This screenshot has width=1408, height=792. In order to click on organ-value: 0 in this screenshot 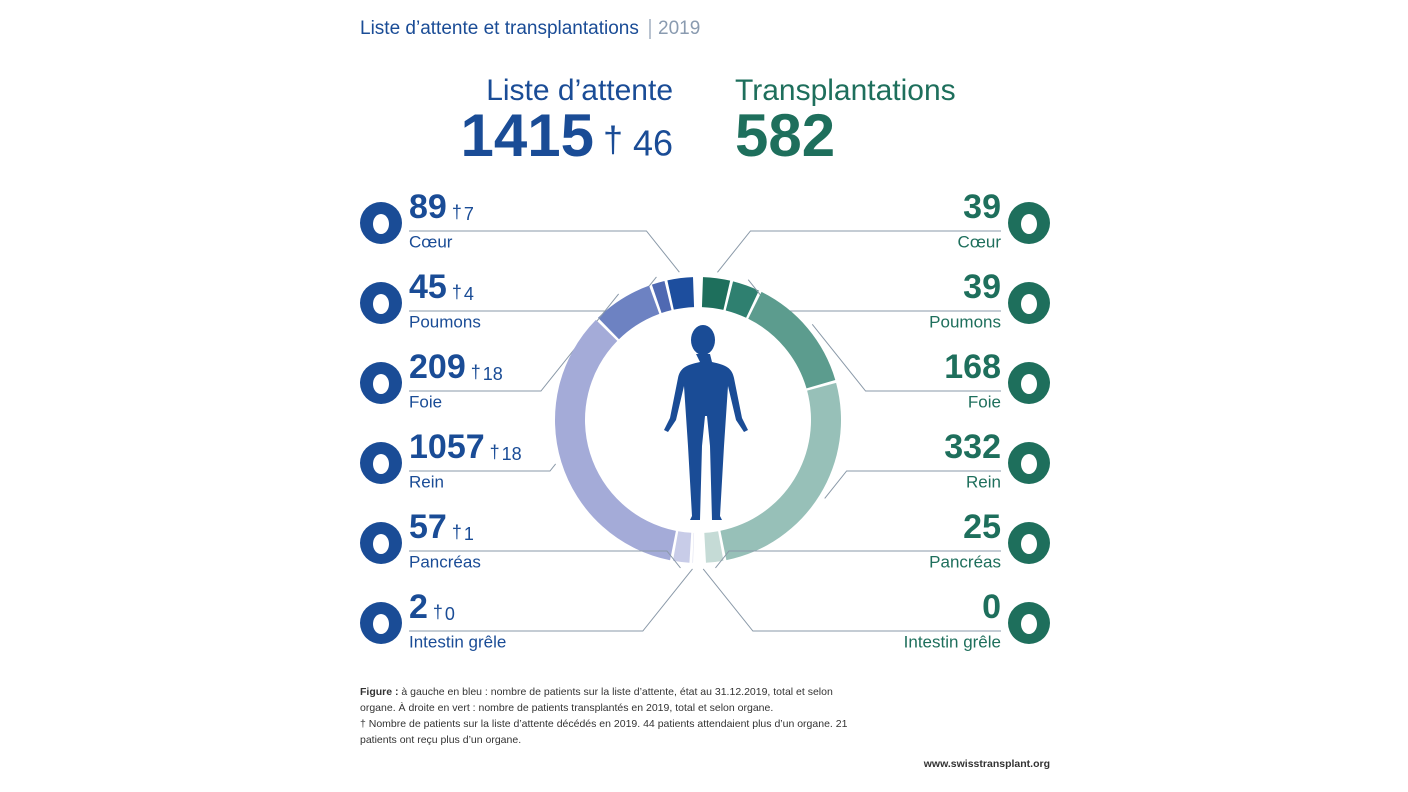, I will do `click(991, 607)`.